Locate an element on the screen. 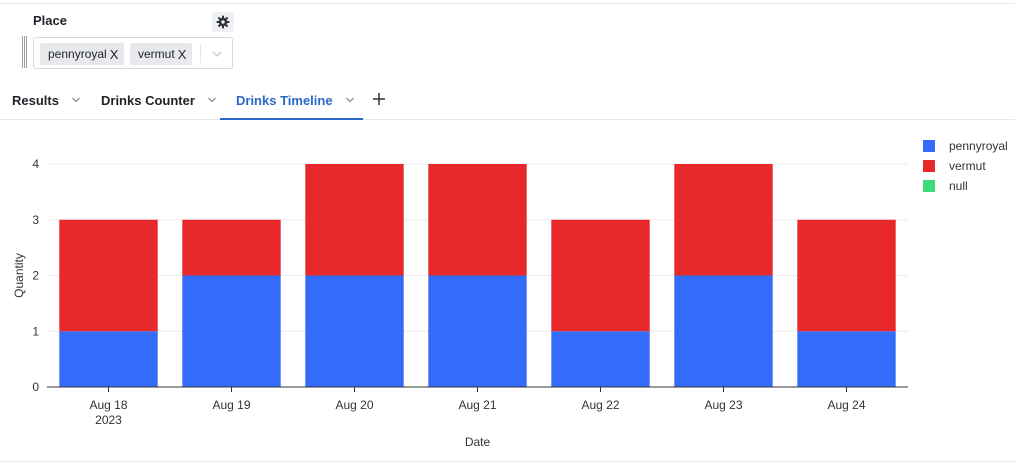 This screenshot has width=1015, height=464. tab-results: Results is located at coordinates (46, 100).